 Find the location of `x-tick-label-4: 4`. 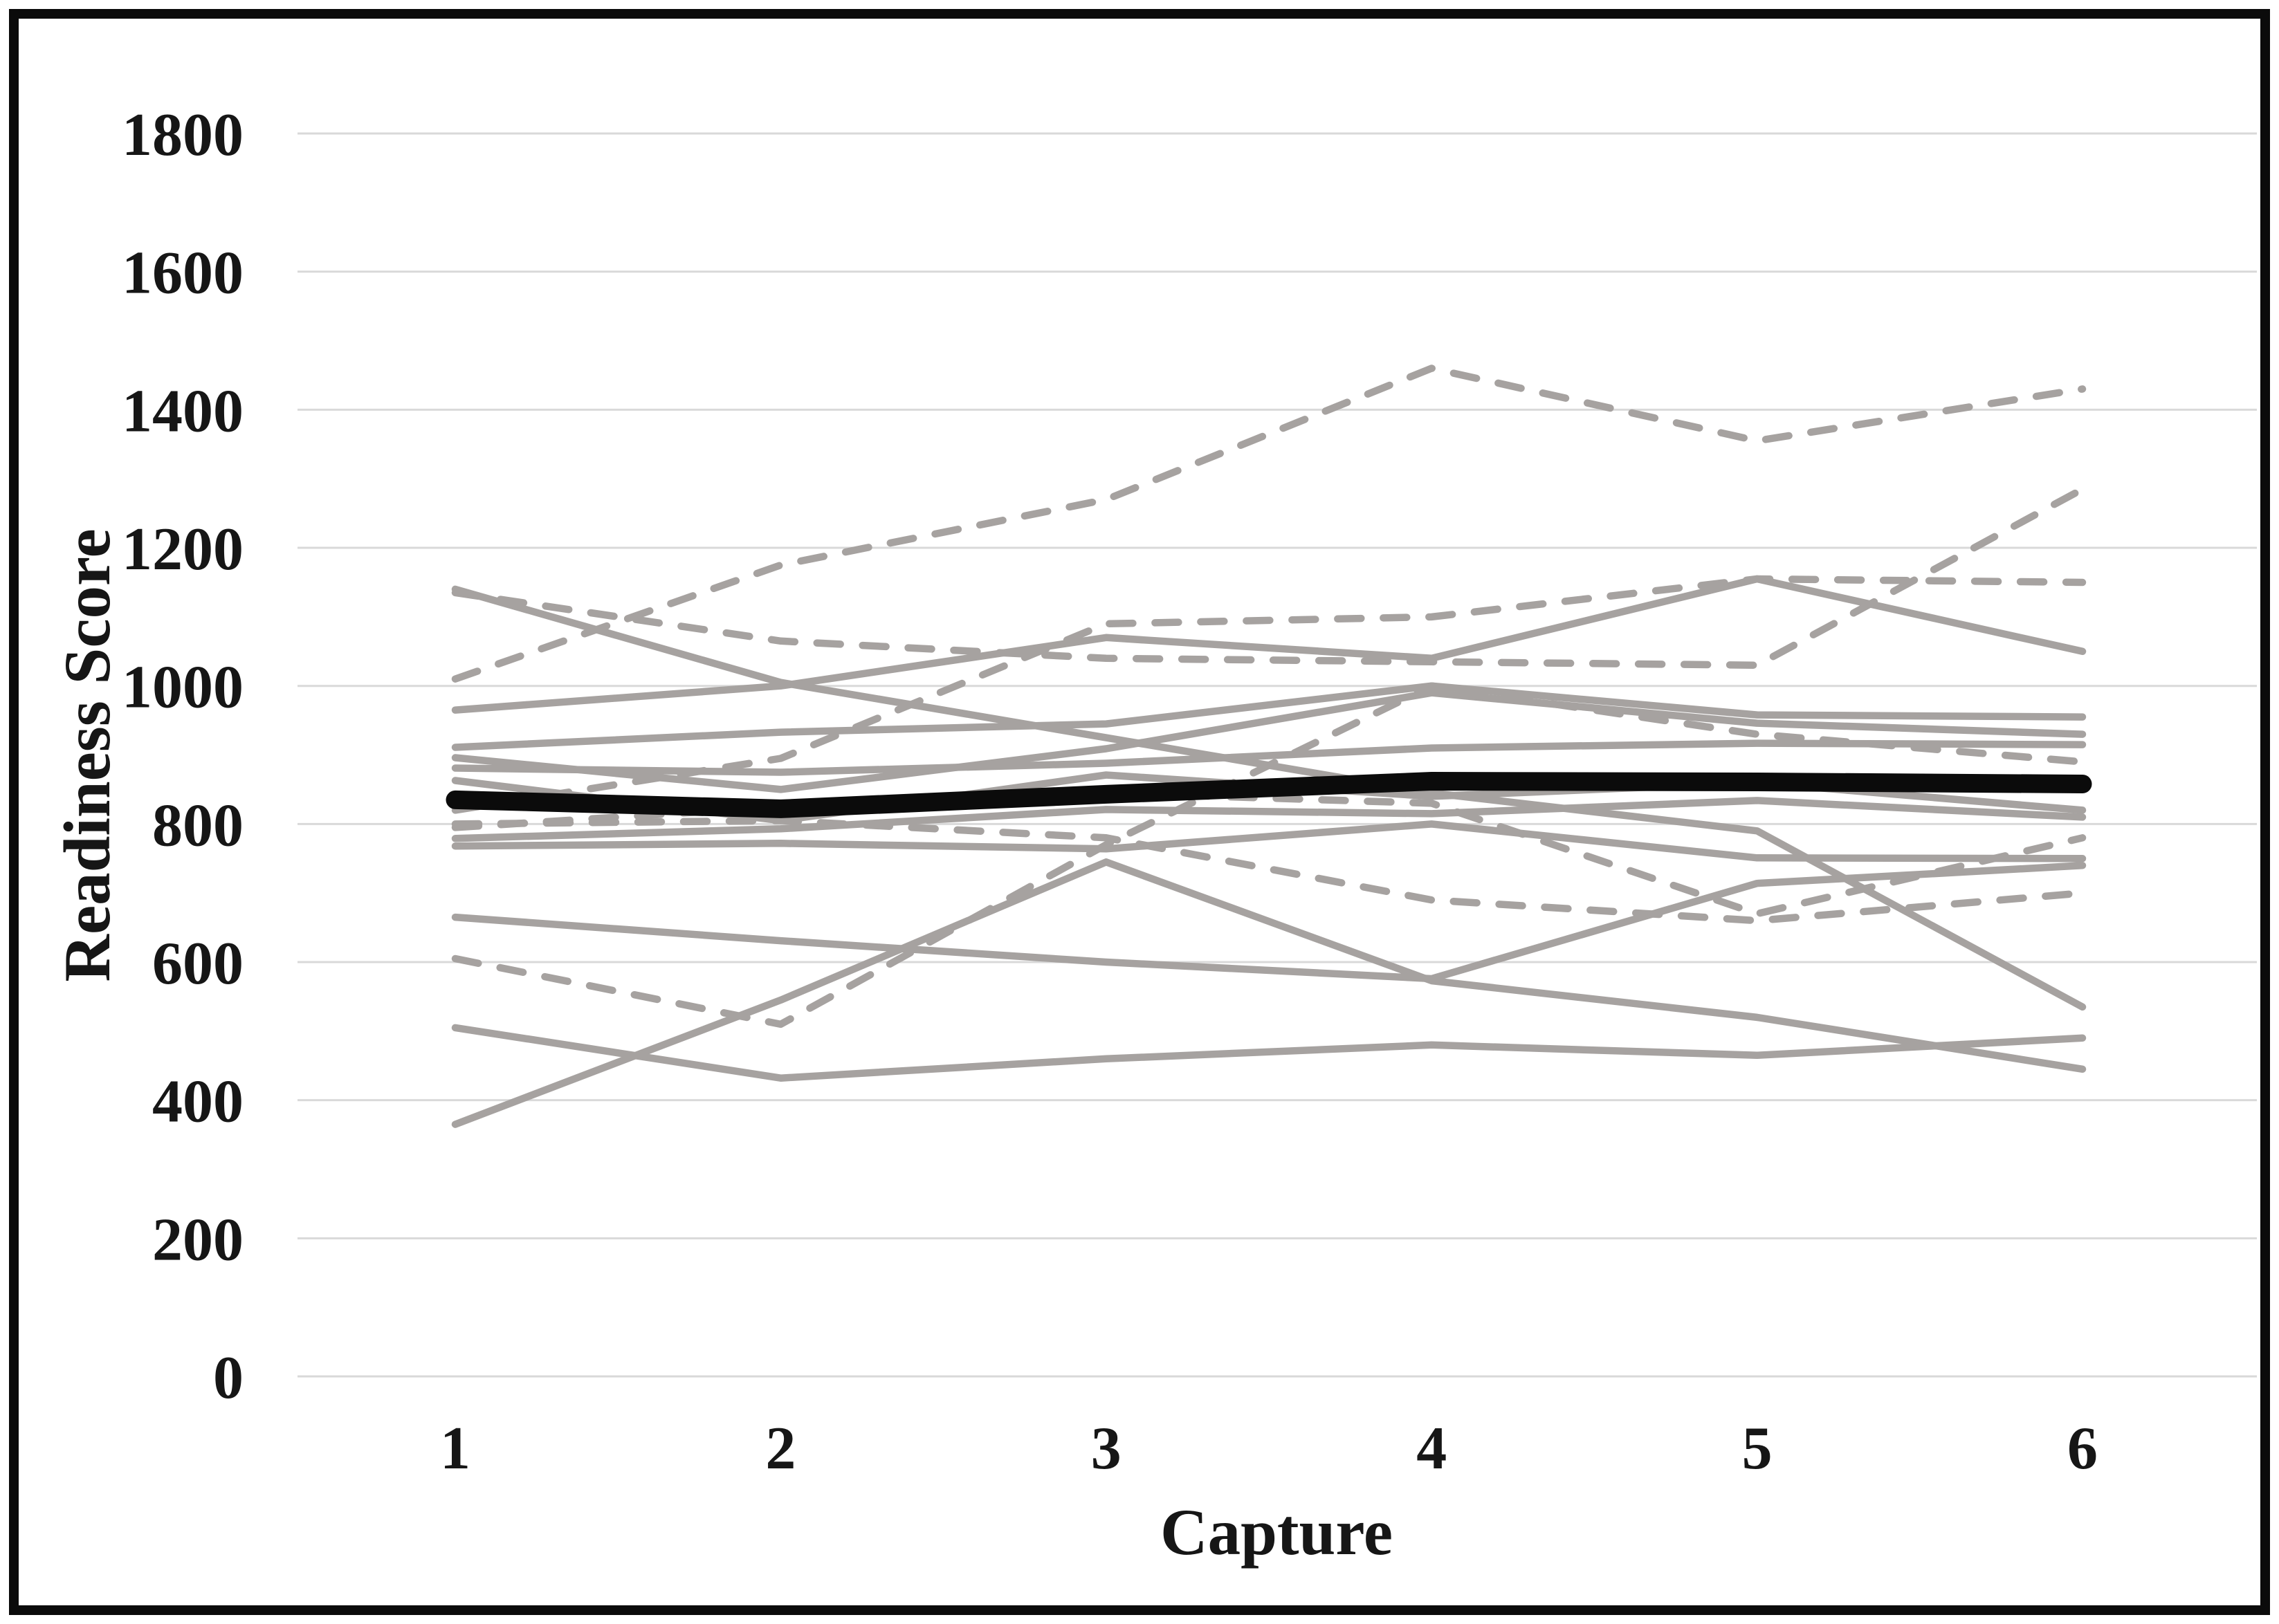

x-tick-label-4: 4 is located at coordinates (1432, 1448).